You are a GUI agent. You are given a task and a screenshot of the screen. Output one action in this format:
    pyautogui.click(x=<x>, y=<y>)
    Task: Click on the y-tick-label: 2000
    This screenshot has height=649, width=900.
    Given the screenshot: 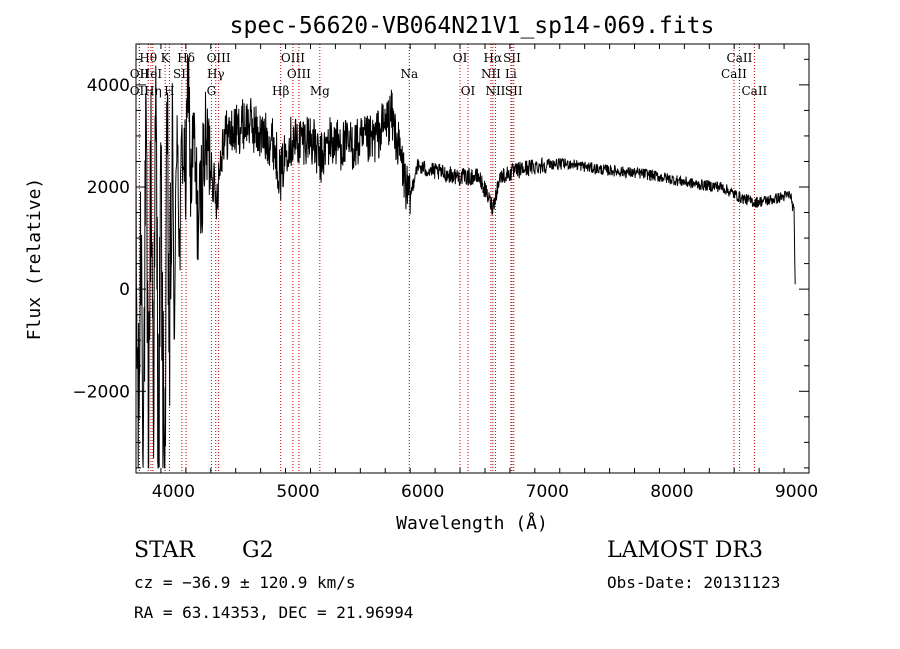 What is the action you would take?
    pyautogui.click(x=108, y=188)
    